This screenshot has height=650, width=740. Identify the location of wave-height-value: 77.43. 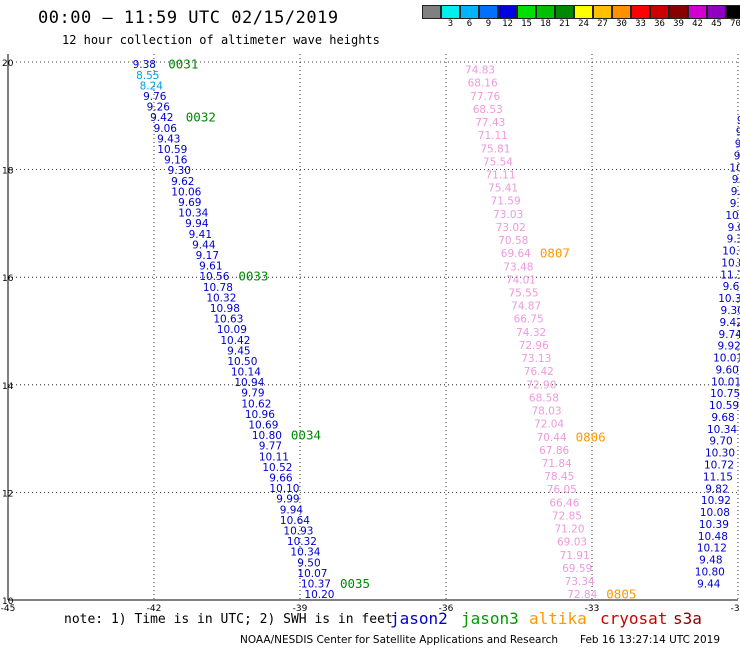
(490, 123).